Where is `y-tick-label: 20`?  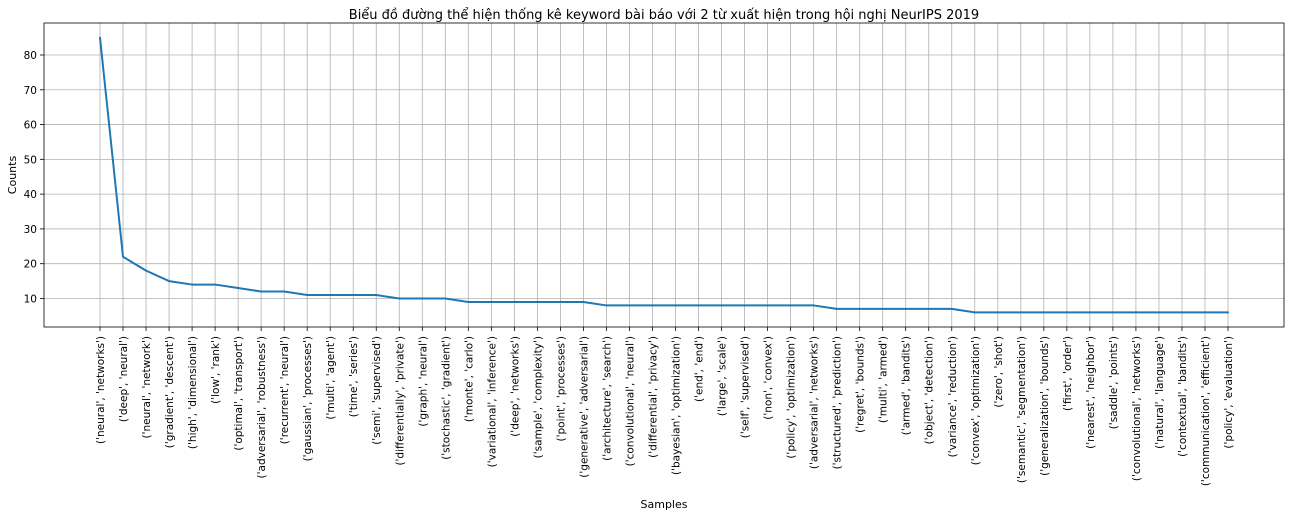
y-tick-label: 20 is located at coordinates (30, 265).